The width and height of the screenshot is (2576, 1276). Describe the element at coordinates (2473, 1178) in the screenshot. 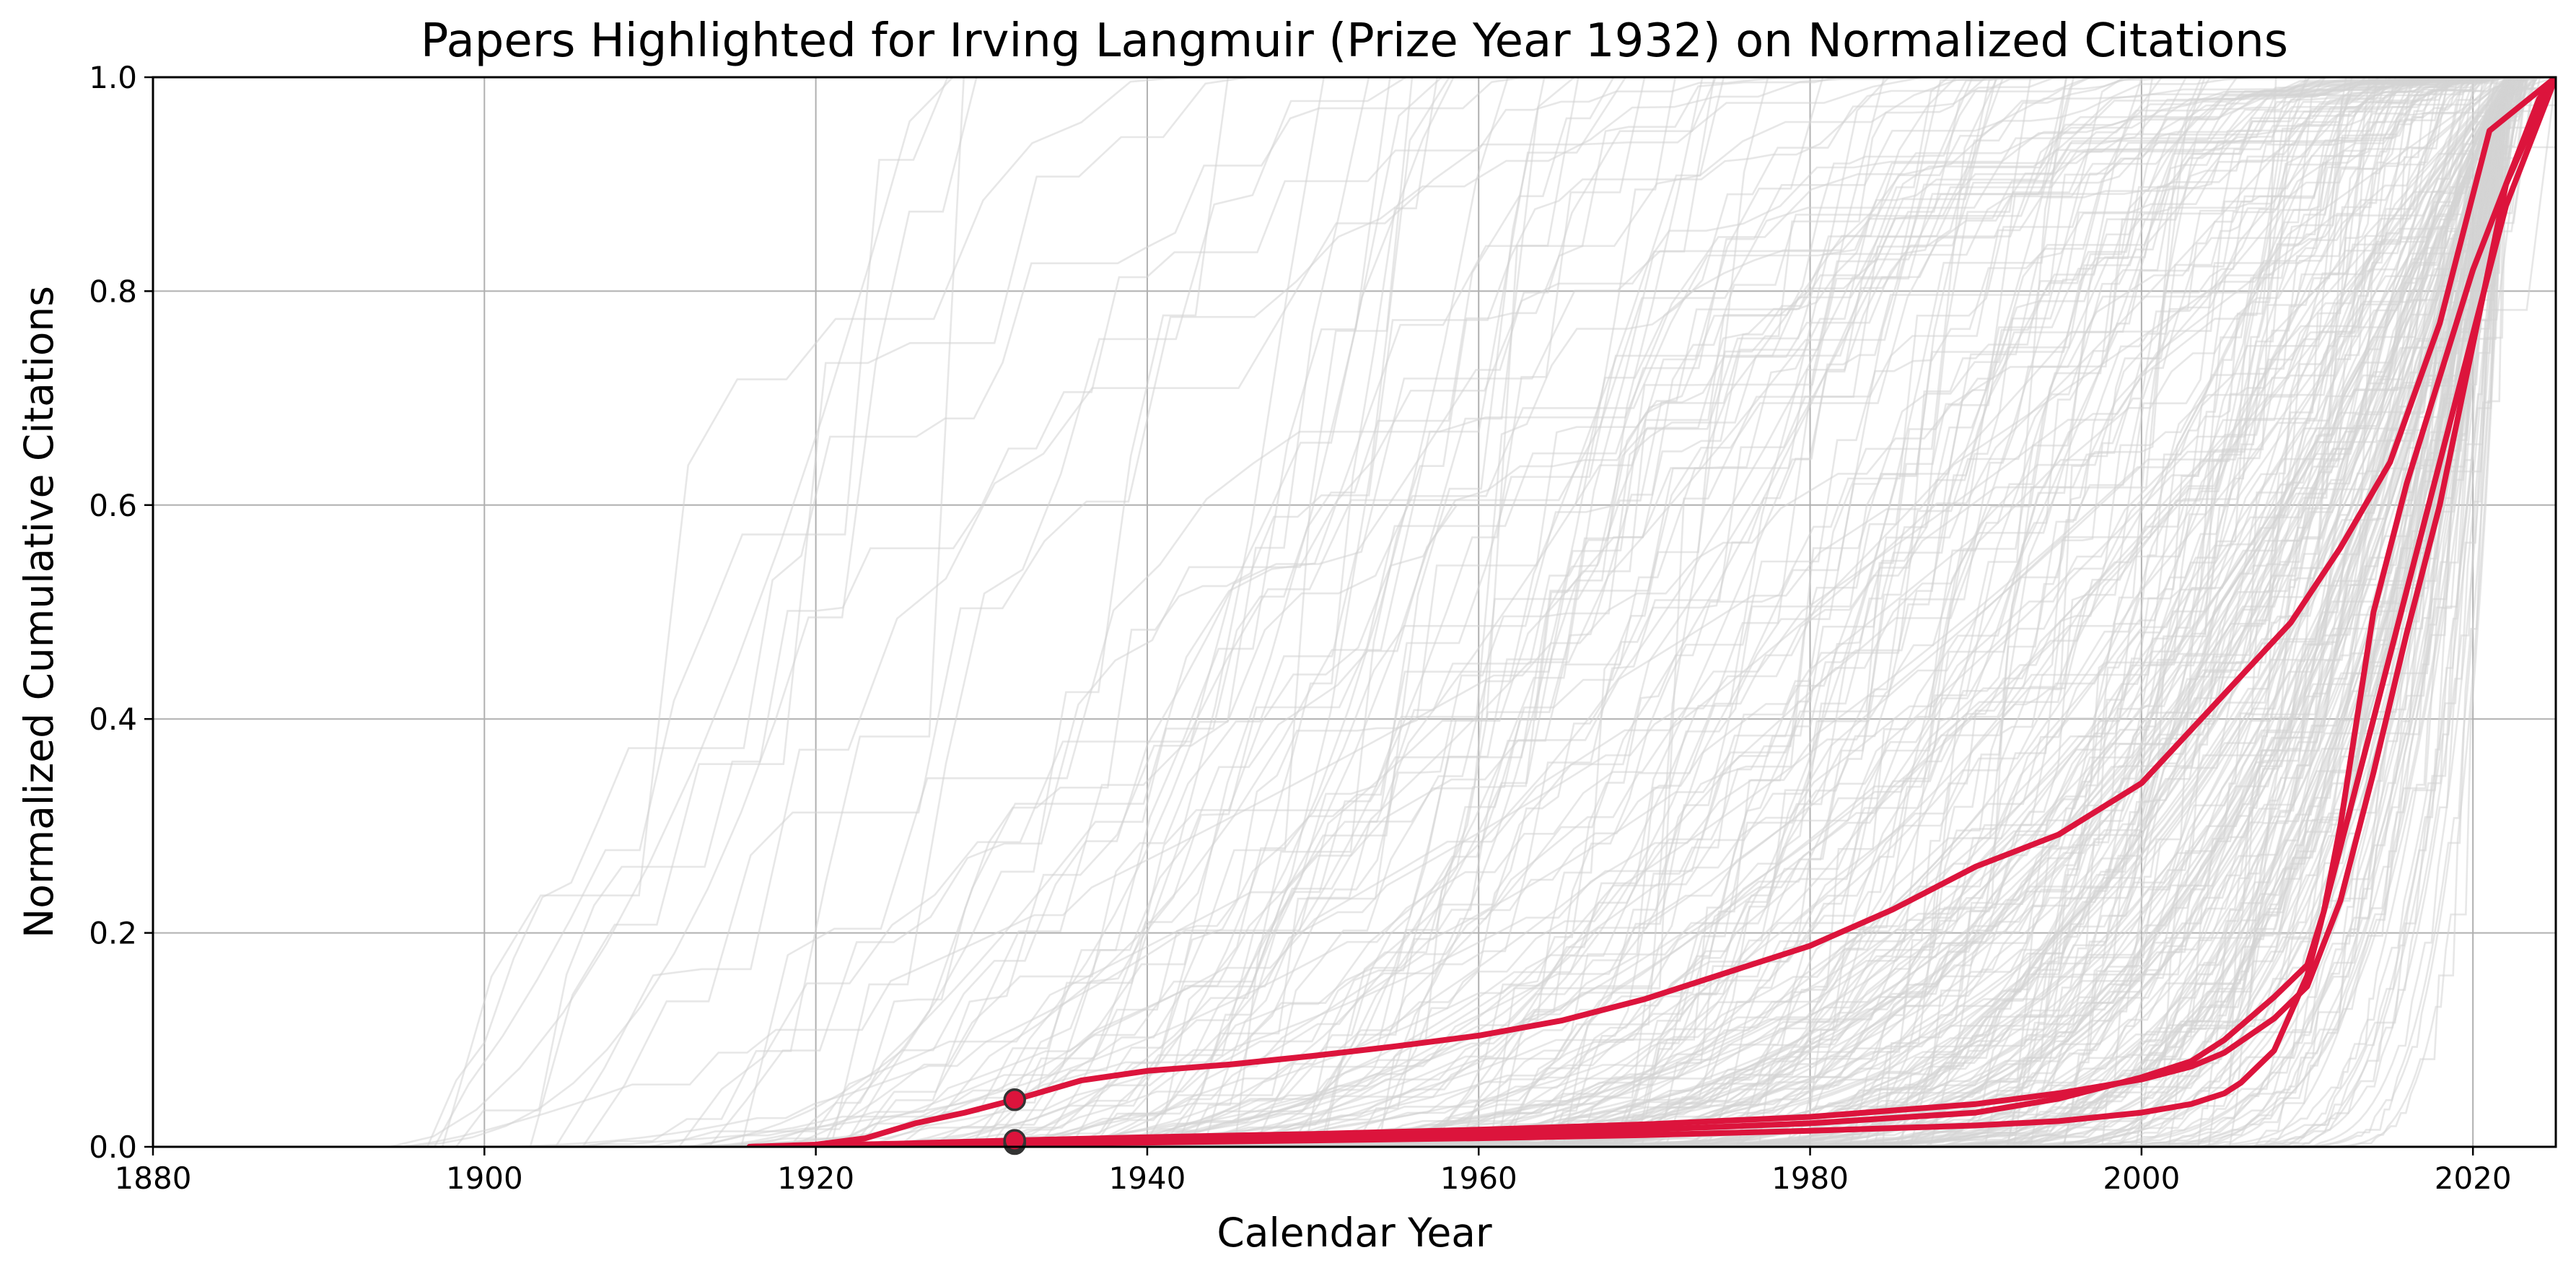

I see `x-tick-label: 2020` at that location.